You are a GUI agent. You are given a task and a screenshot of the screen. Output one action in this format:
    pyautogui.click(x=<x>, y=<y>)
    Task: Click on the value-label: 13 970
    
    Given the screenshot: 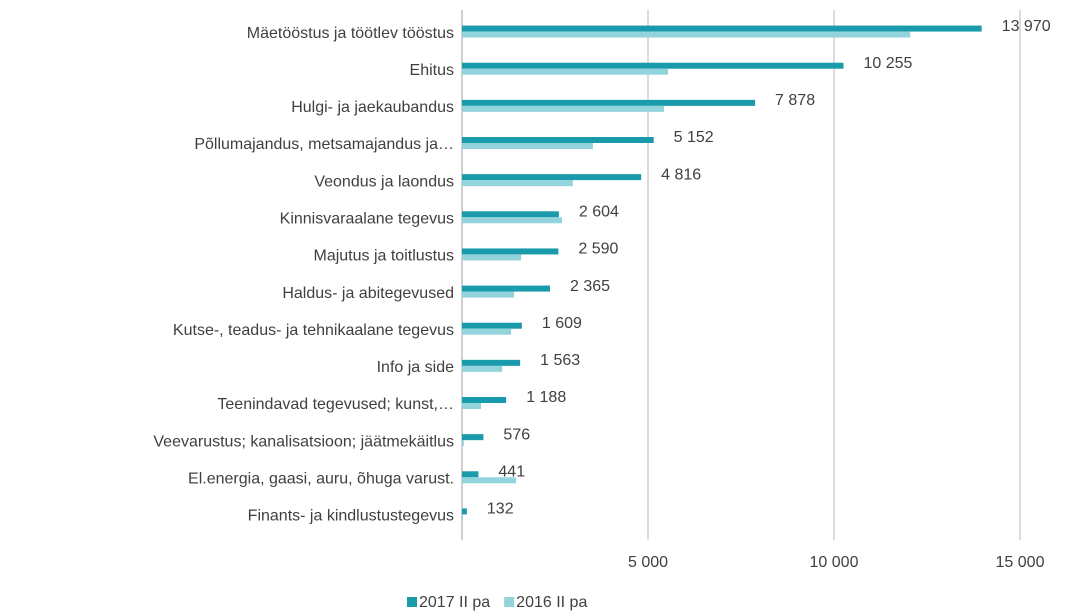 What is the action you would take?
    pyautogui.click(x=1026, y=26)
    